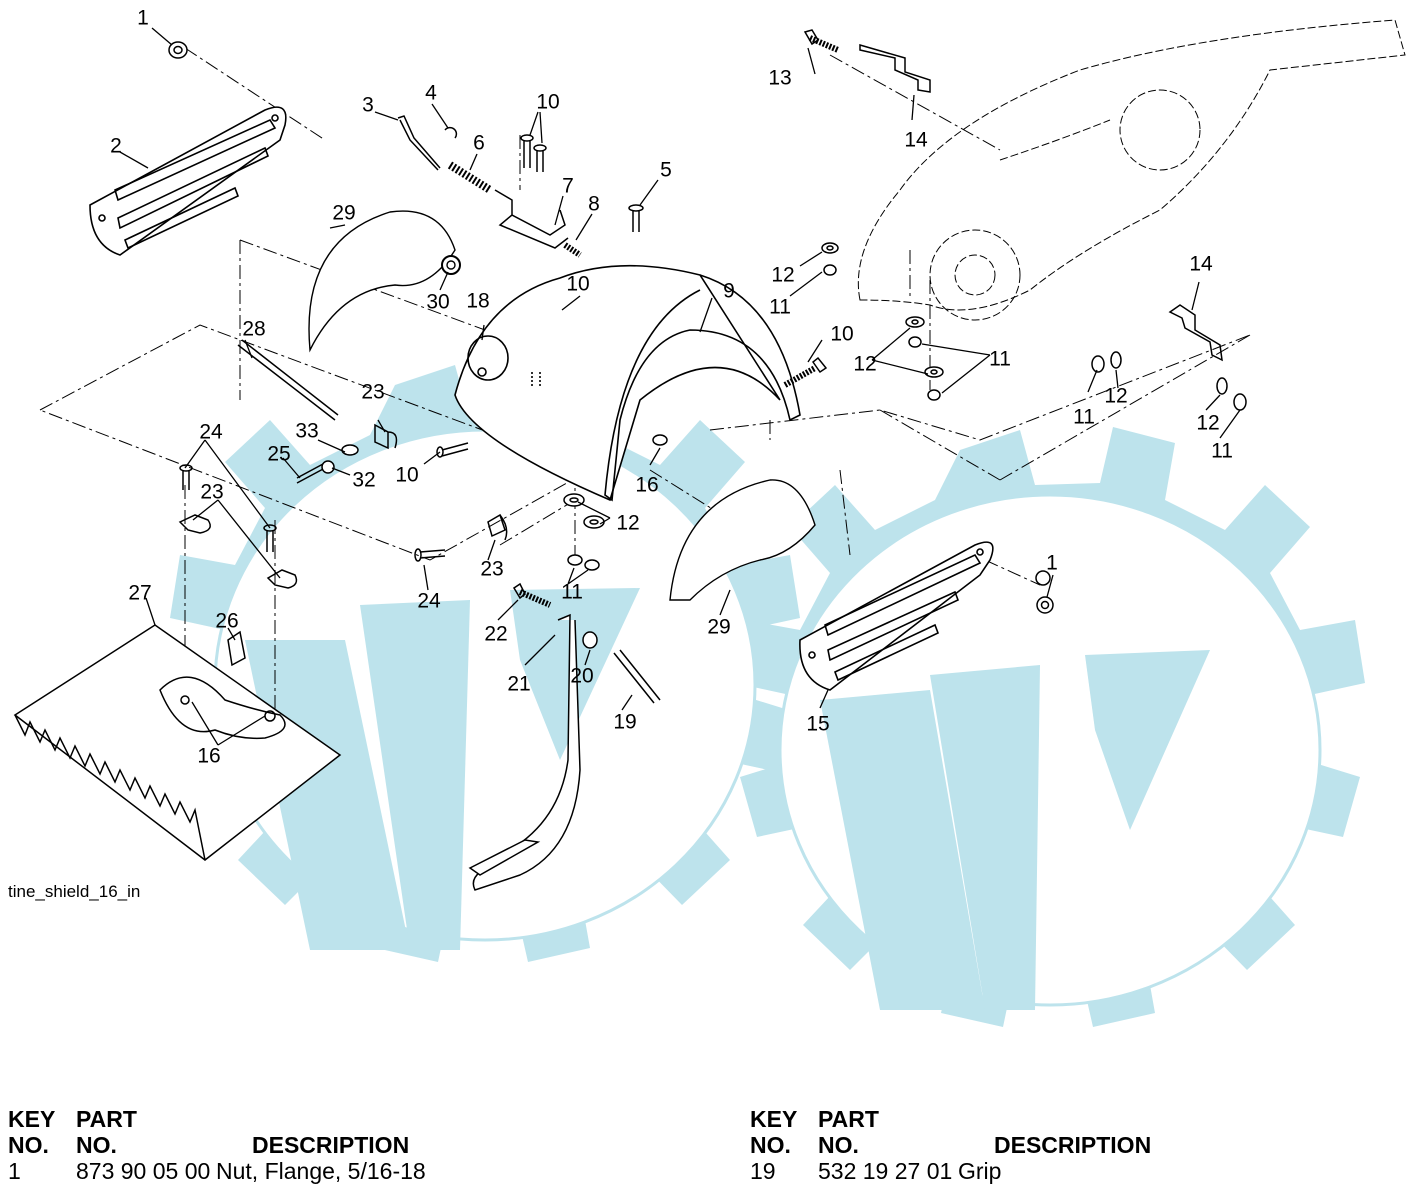 The image size is (1410, 1184). What do you see at coordinates (368, 105) in the screenshot?
I see `callout-3: 3` at bounding box center [368, 105].